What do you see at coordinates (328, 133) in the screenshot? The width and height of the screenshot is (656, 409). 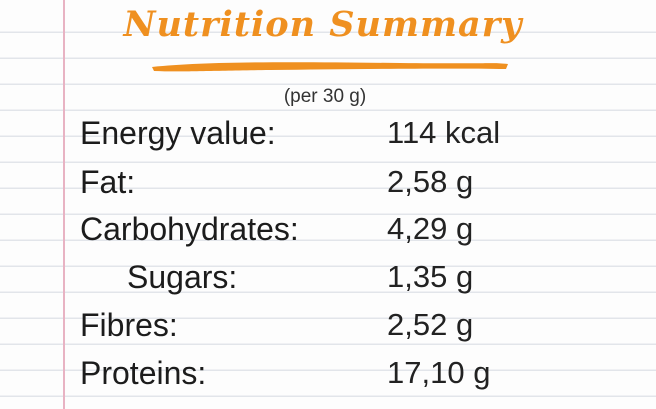 I see `nutrient-row: Energy value: 114 kcal` at bounding box center [328, 133].